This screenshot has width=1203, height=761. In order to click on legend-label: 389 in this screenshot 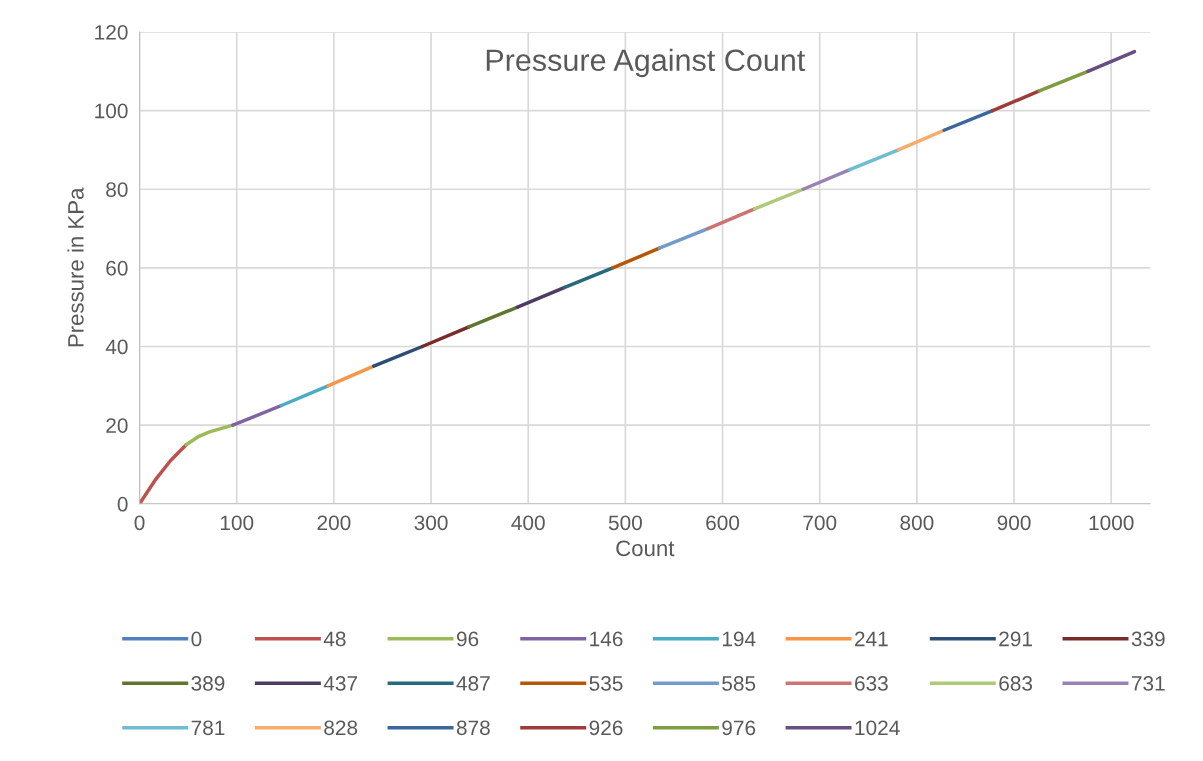, I will do `click(208, 683)`.